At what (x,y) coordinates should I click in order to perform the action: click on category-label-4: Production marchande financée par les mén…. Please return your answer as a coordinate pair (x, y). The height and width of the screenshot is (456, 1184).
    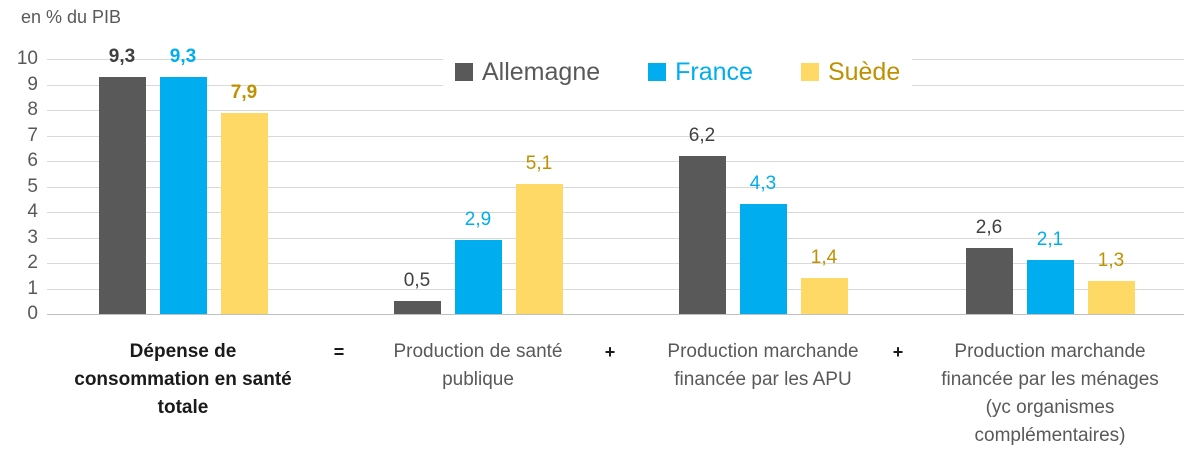
    Looking at the image, I should click on (1042, 394).